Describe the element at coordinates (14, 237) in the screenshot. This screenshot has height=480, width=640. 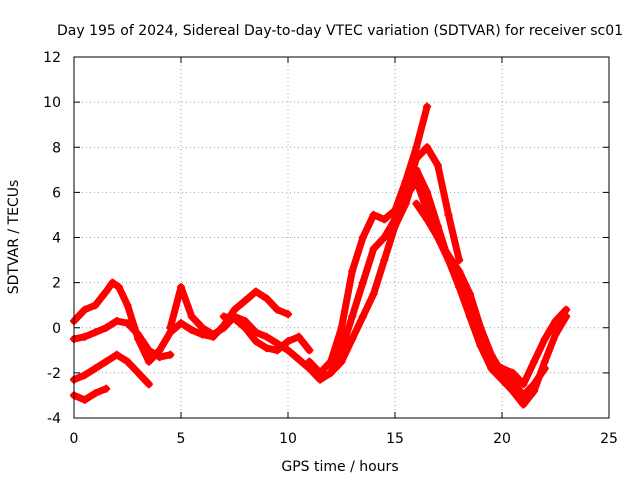
I see `y-axis-label: SDTVAR / TECUs` at that location.